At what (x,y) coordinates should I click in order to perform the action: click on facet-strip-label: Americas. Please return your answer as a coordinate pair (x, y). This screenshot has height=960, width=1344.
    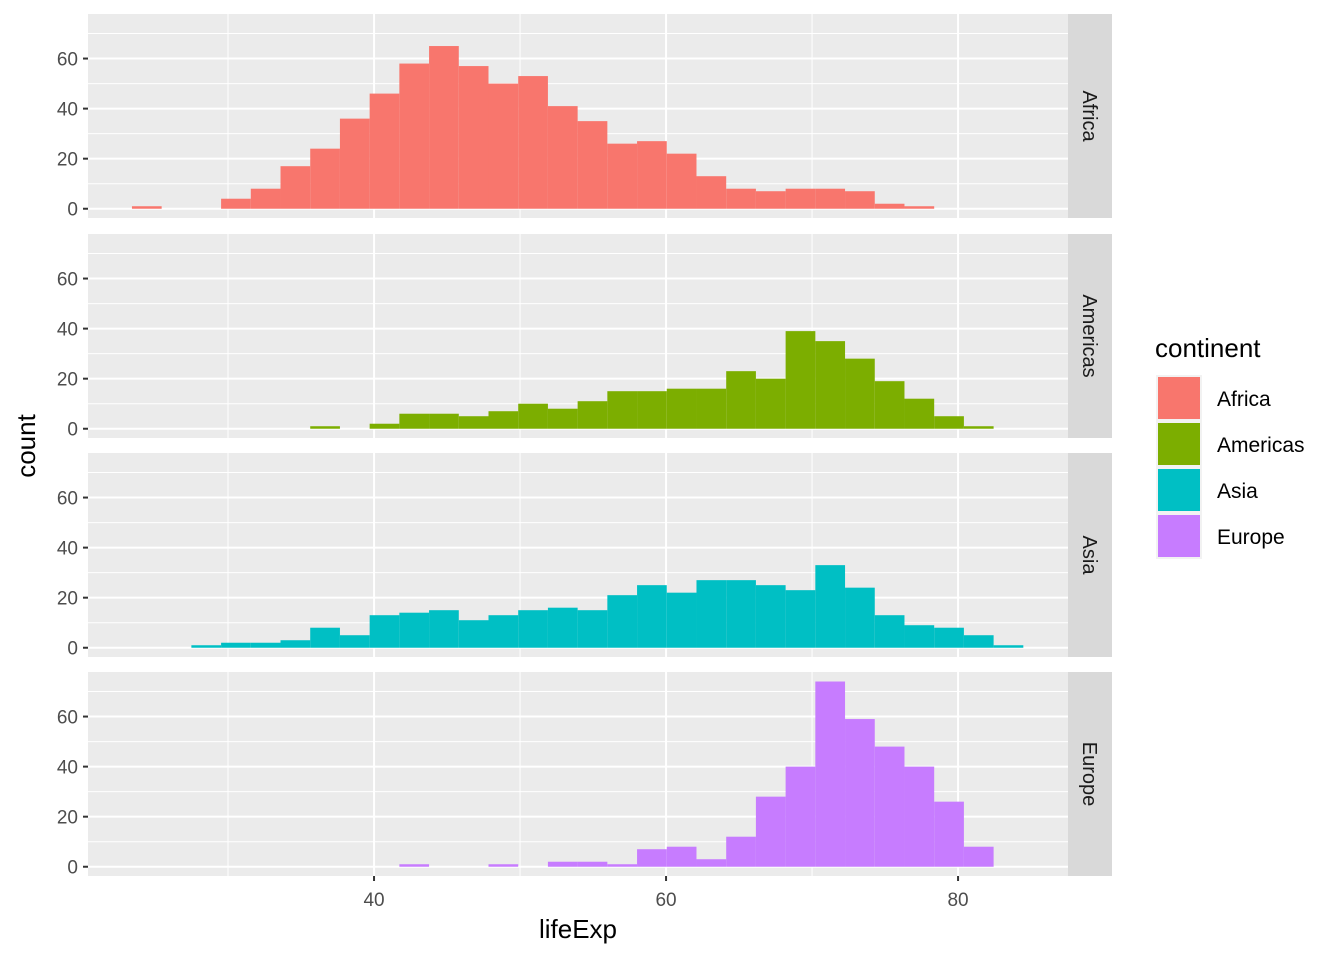
    Looking at the image, I should click on (1089, 335).